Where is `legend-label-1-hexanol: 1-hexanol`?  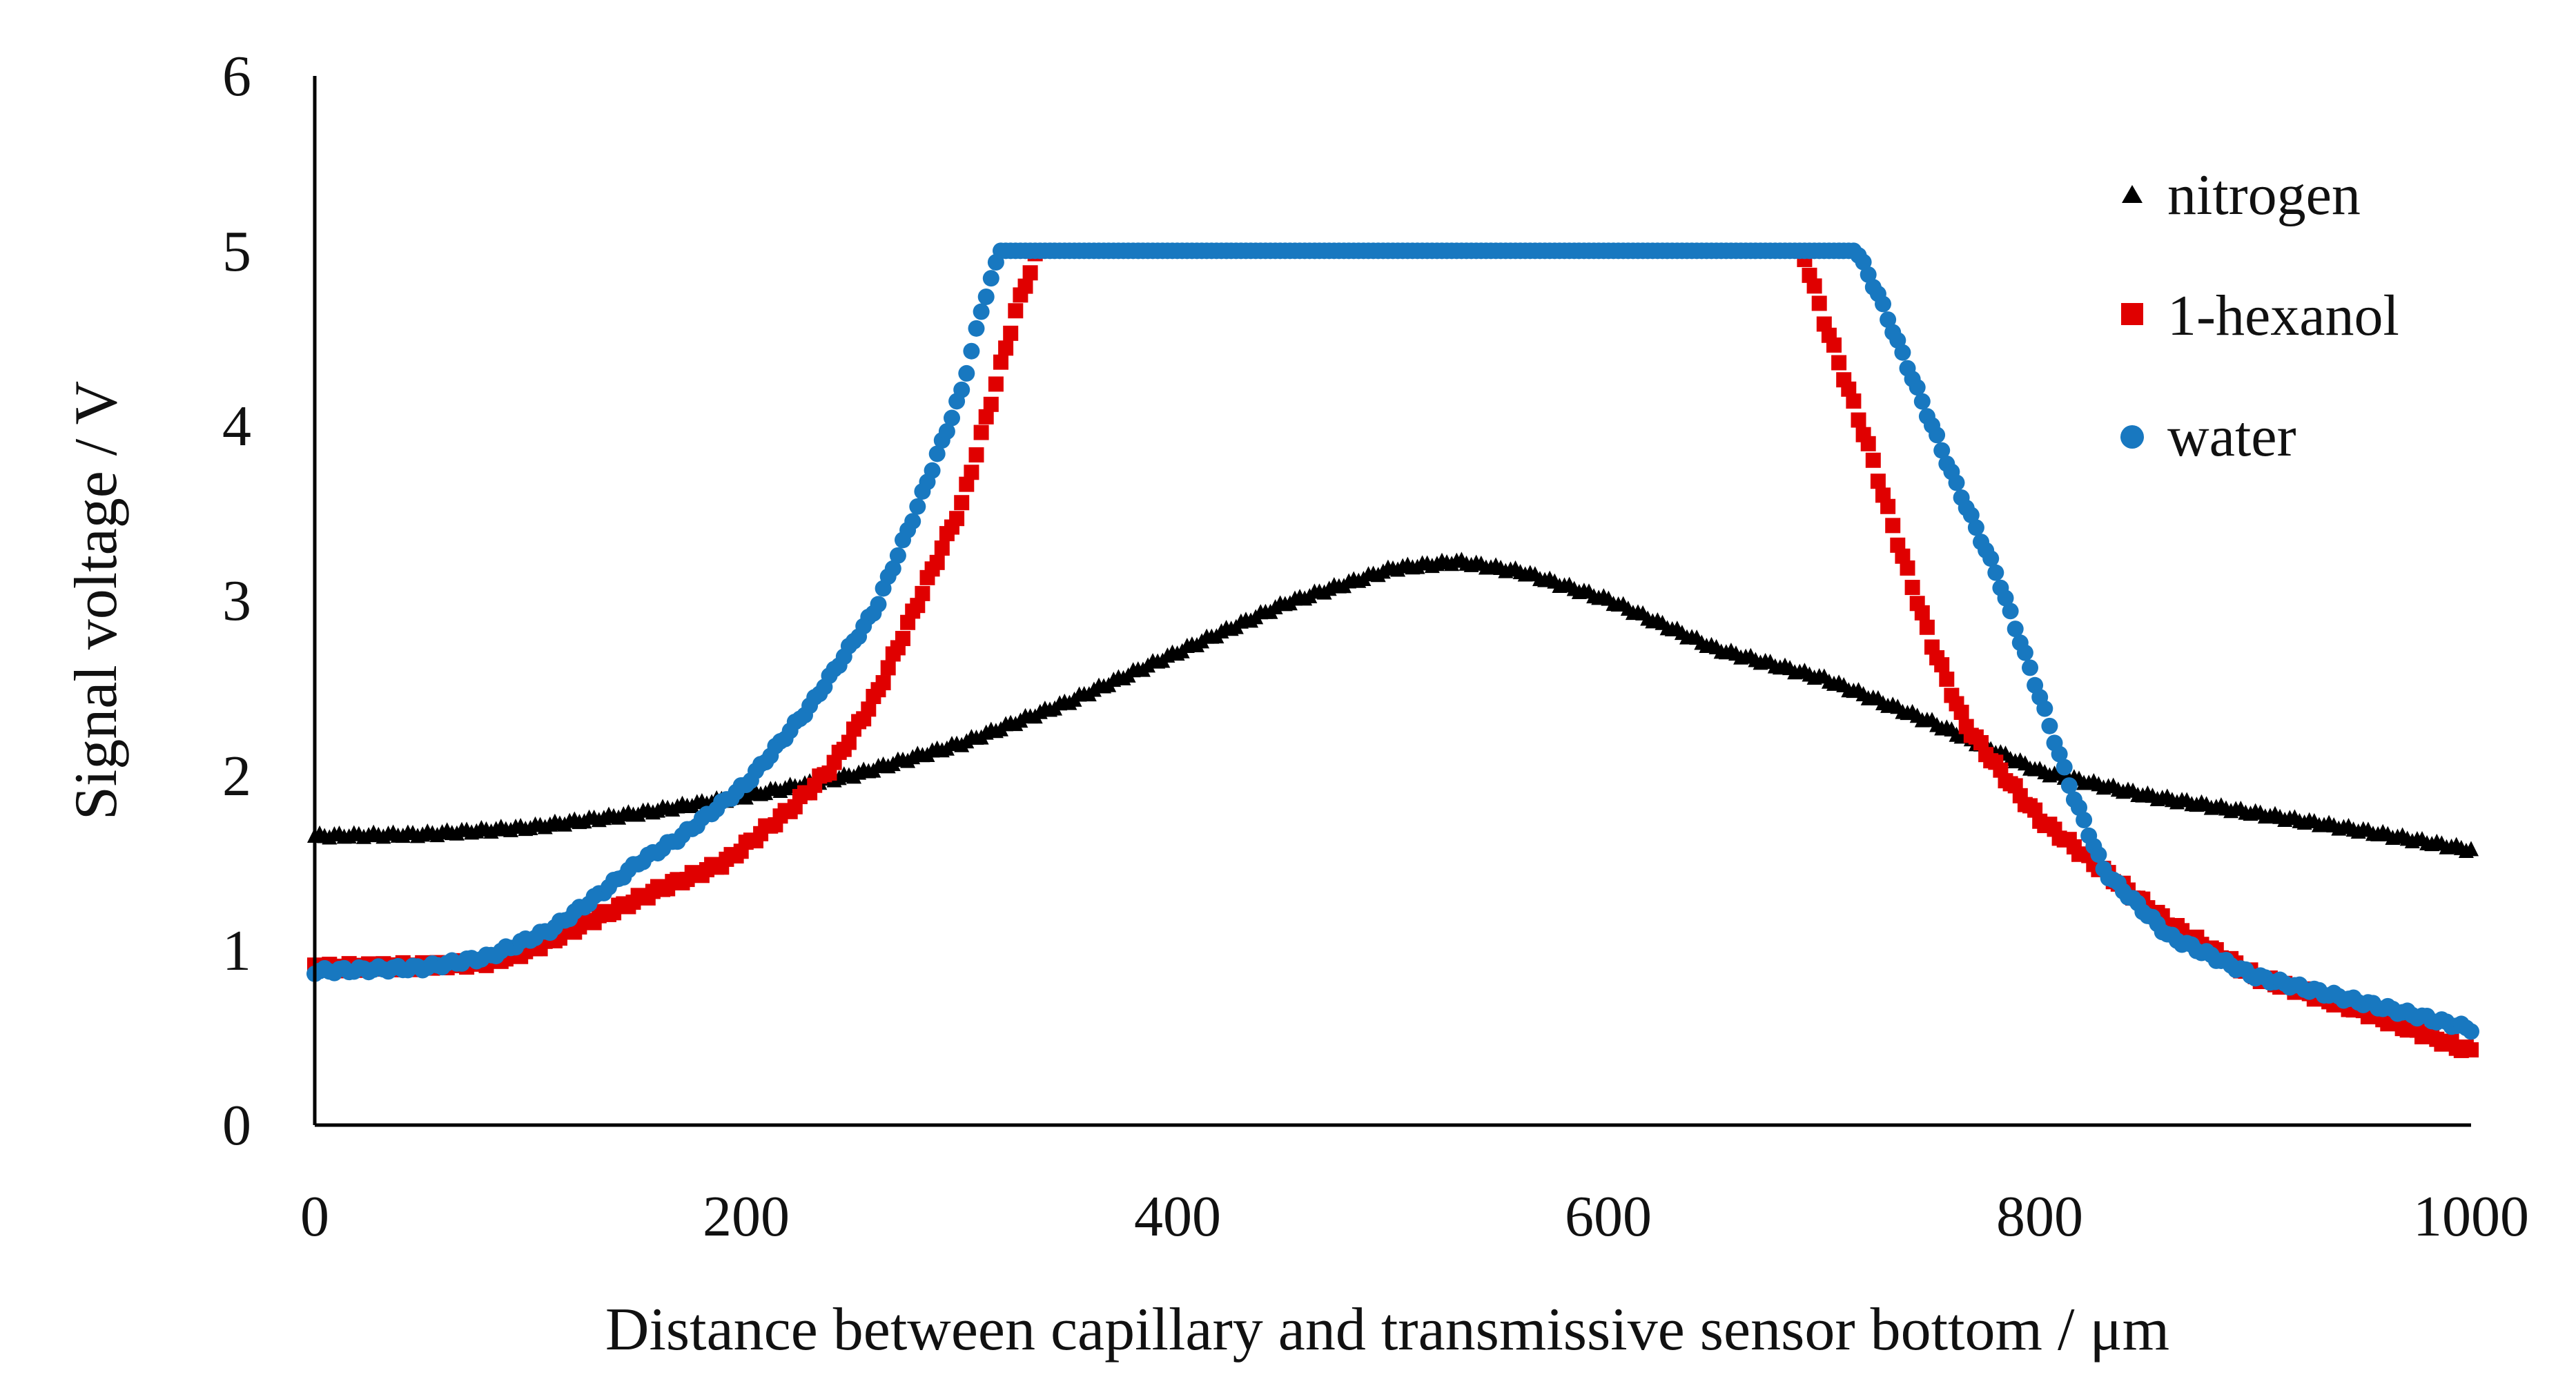 legend-label-1-hexanol: 1-hexanol is located at coordinates (2283, 316).